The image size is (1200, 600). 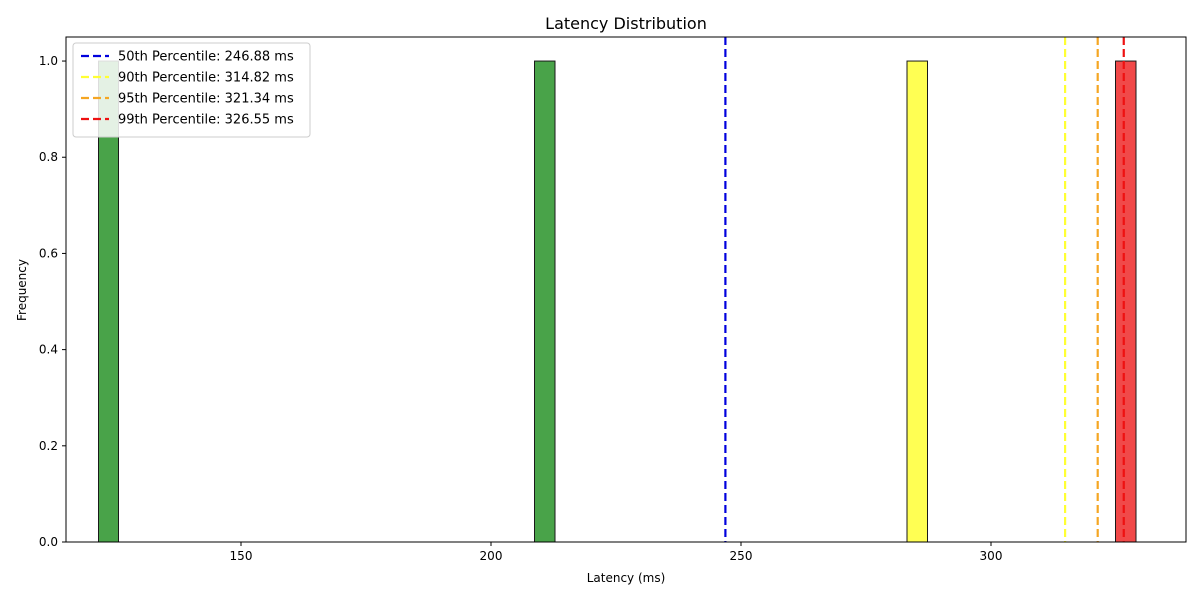 What do you see at coordinates (741, 556) in the screenshot?
I see `x-tick-label: 250` at bounding box center [741, 556].